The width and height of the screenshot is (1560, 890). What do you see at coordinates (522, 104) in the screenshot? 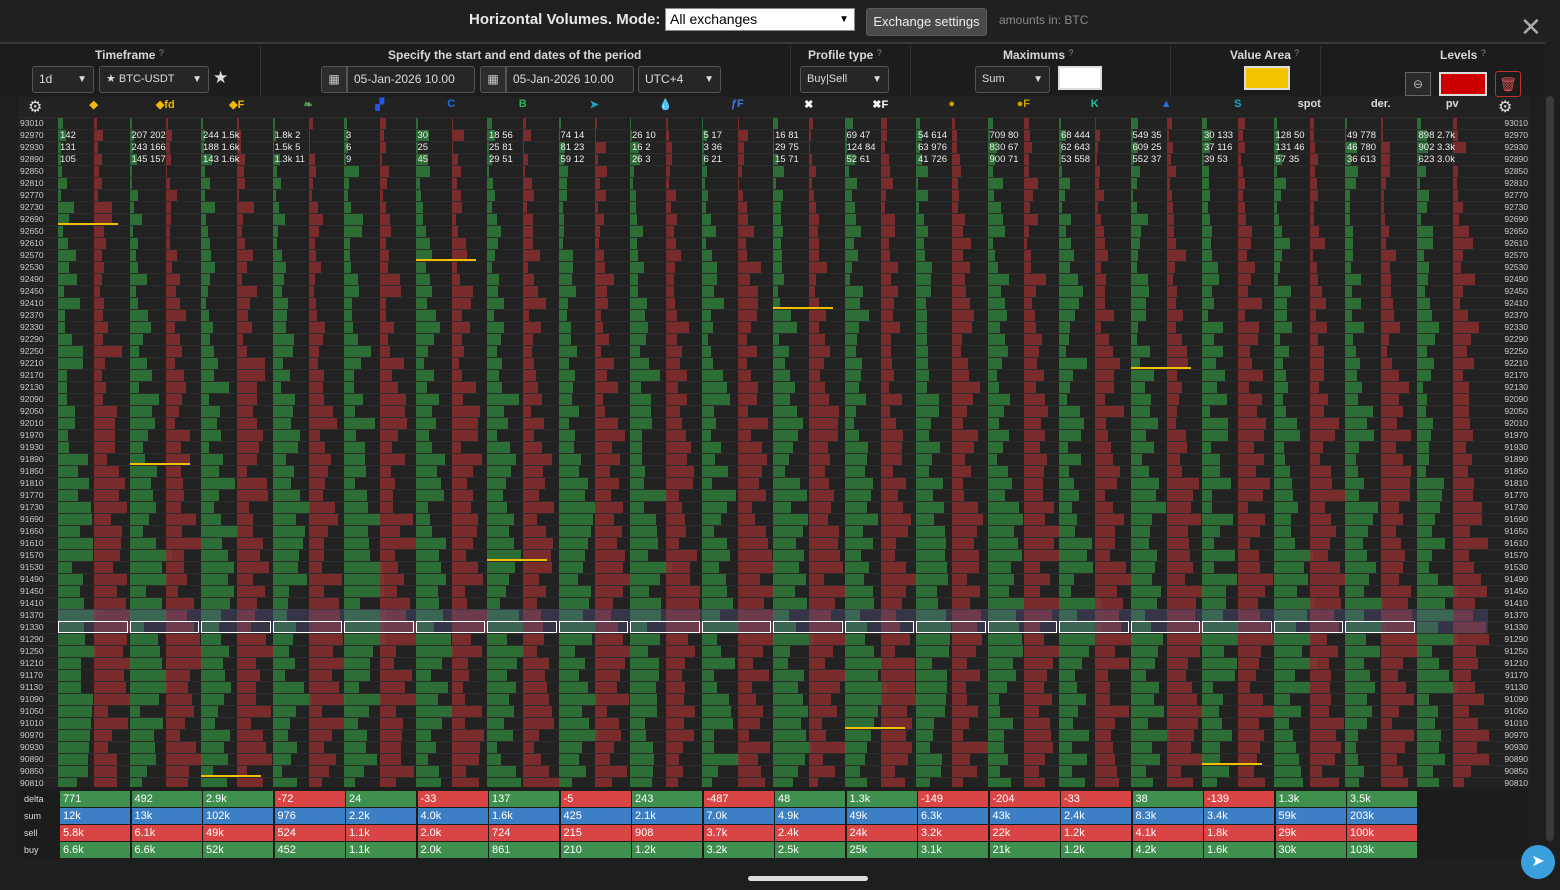
I see `bybit-icon: B` at bounding box center [522, 104].